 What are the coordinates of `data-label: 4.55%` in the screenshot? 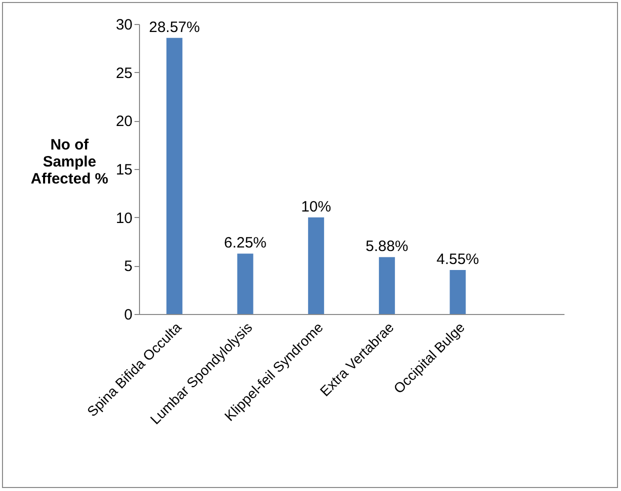 It's located at (458, 259).